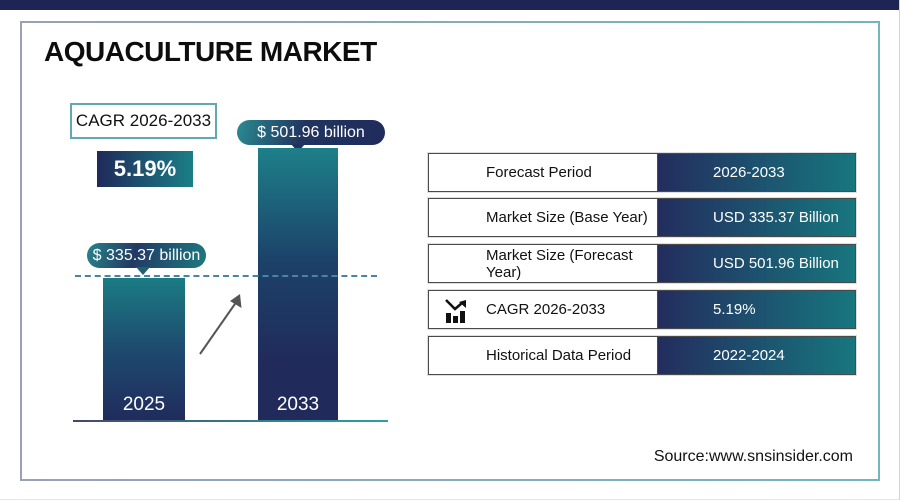 The height and width of the screenshot is (500, 900). I want to click on value-bubble-2033-text: $ 501.96 billion, so click(311, 132).